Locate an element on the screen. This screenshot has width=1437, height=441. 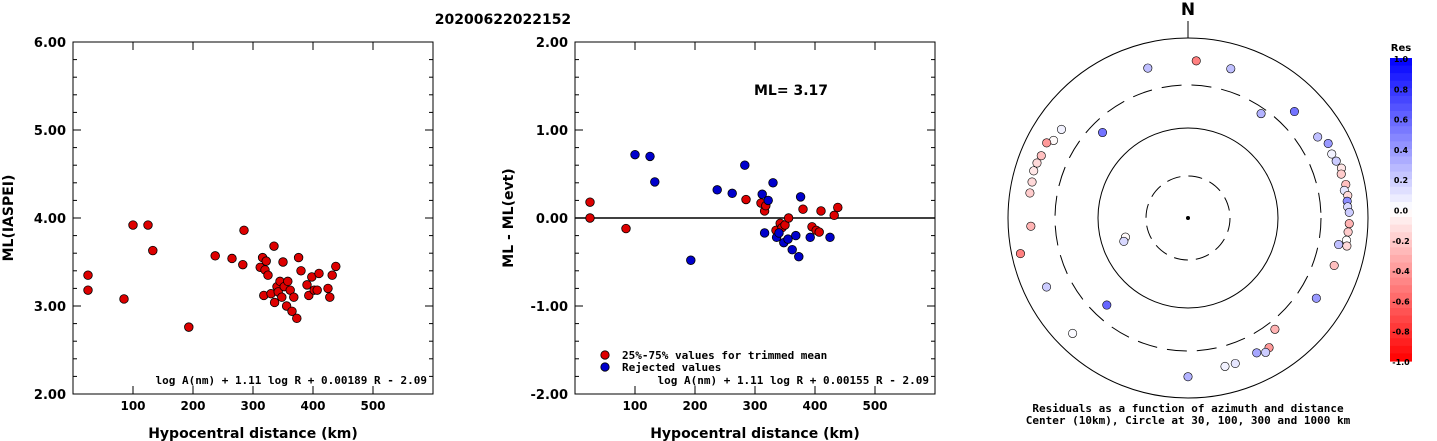
circle-300km is located at coordinates (1188, 218).